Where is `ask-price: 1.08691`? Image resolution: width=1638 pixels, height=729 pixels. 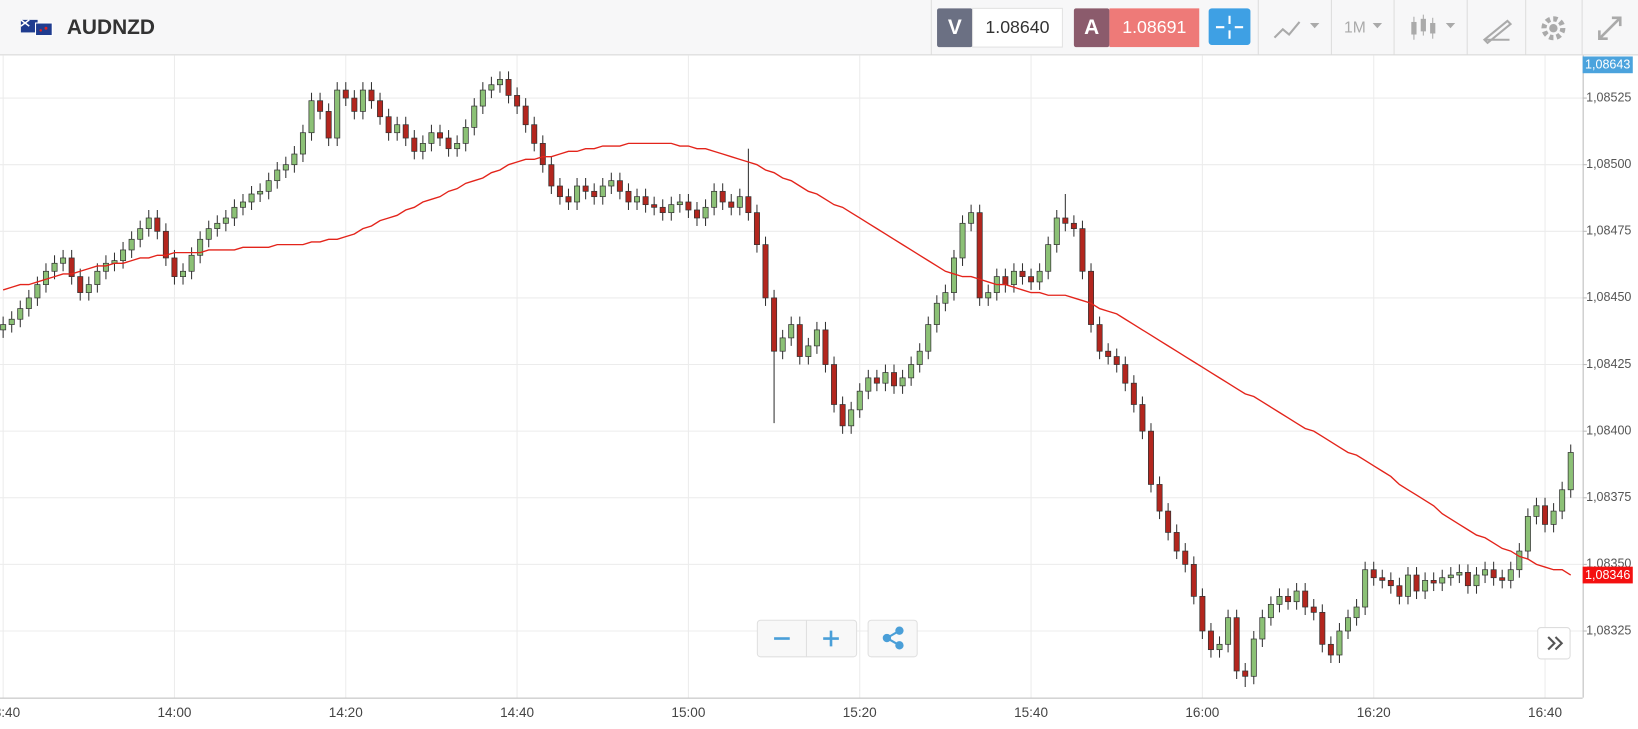 ask-price: 1.08691 is located at coordinates (1154, 27).